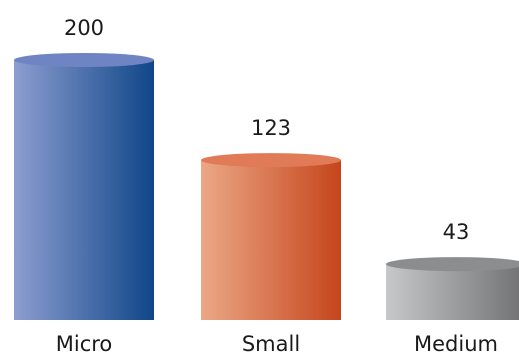 The image size is (519, 356). I want to click on bar-medium: 43 Medium, so click(452, 288).